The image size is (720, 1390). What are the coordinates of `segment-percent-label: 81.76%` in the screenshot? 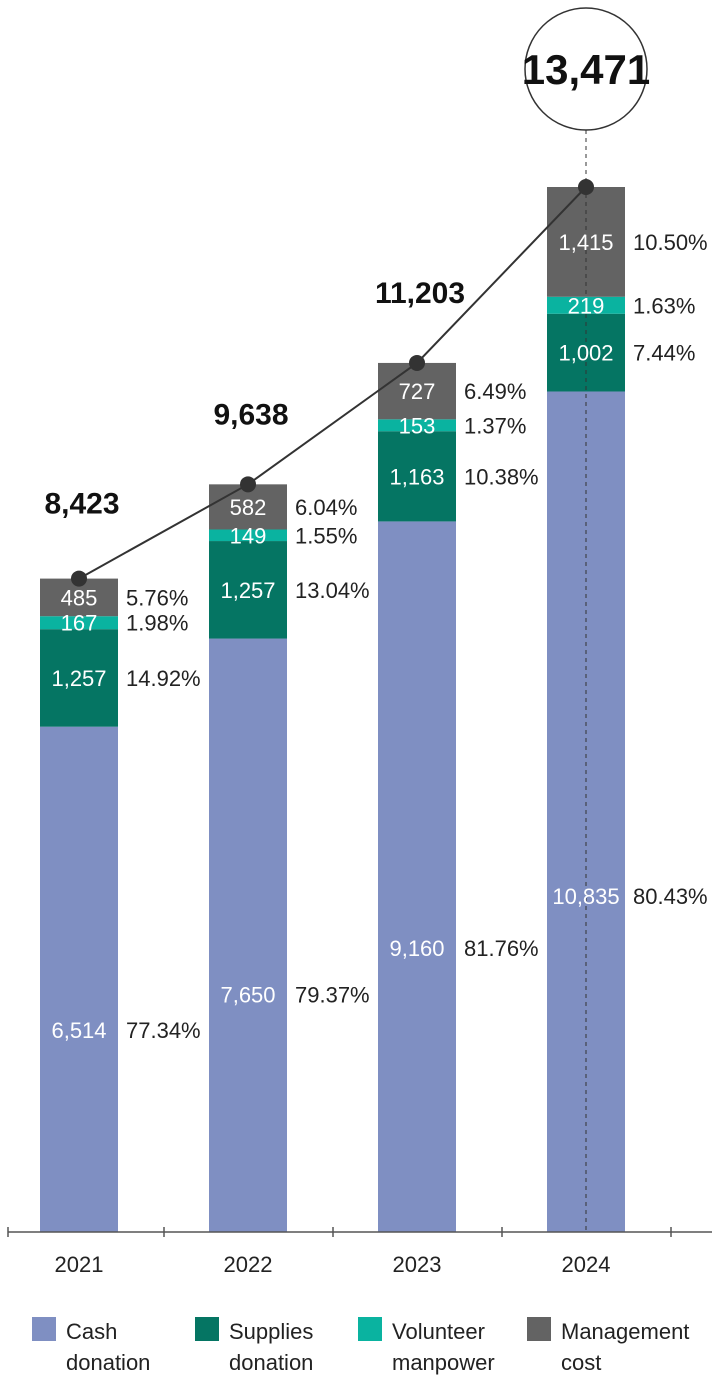 It's located at (501, 948).